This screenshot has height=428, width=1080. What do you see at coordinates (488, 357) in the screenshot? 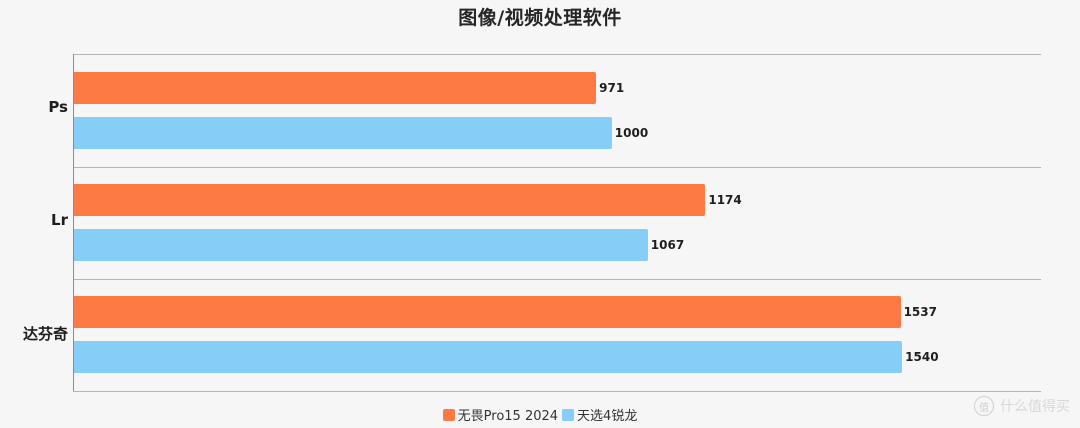
I see `bar-davinci-tianxuan` at bounding box center [488, 357].